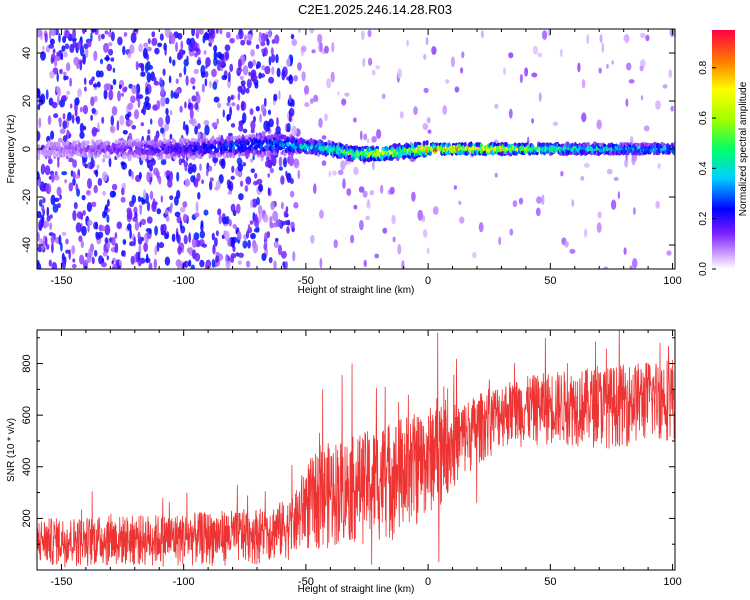 The width and height of the screenshot is (750, 600). I want to click on y-tick-label: -20, so click(27, 197).